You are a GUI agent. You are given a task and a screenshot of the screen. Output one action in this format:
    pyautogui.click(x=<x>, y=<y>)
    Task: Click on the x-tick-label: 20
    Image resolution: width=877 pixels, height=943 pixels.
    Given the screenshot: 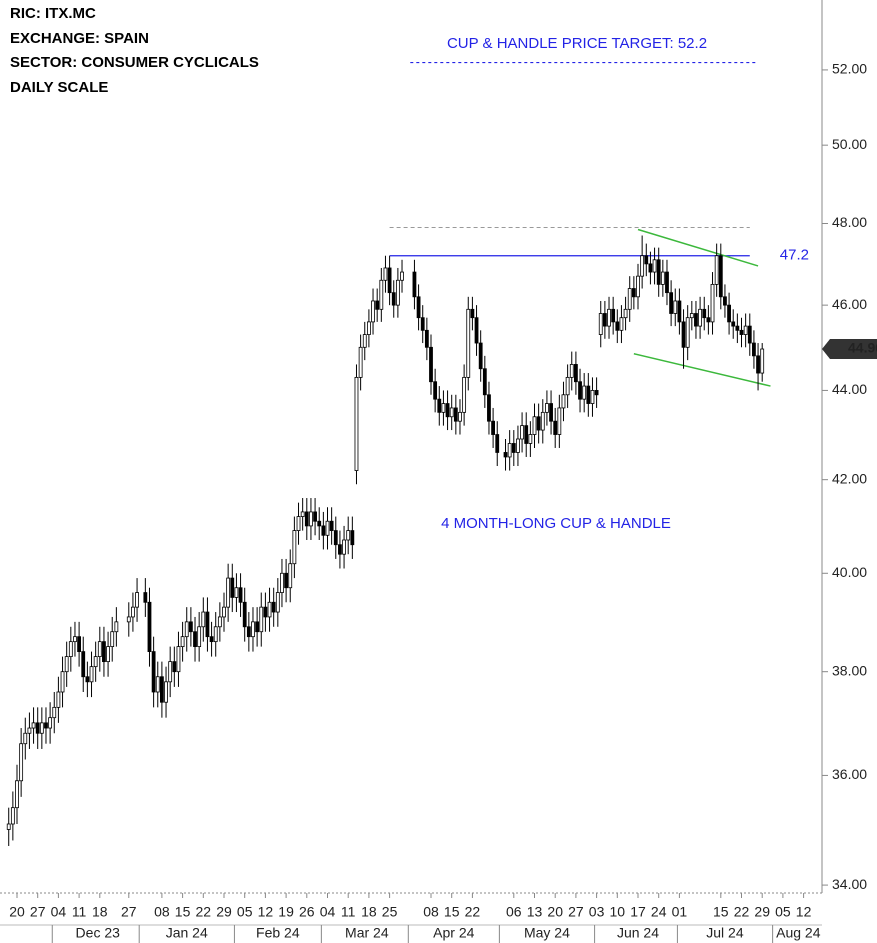 What is the action you would take?
    pyautogui.click(x=17, y=912)
    